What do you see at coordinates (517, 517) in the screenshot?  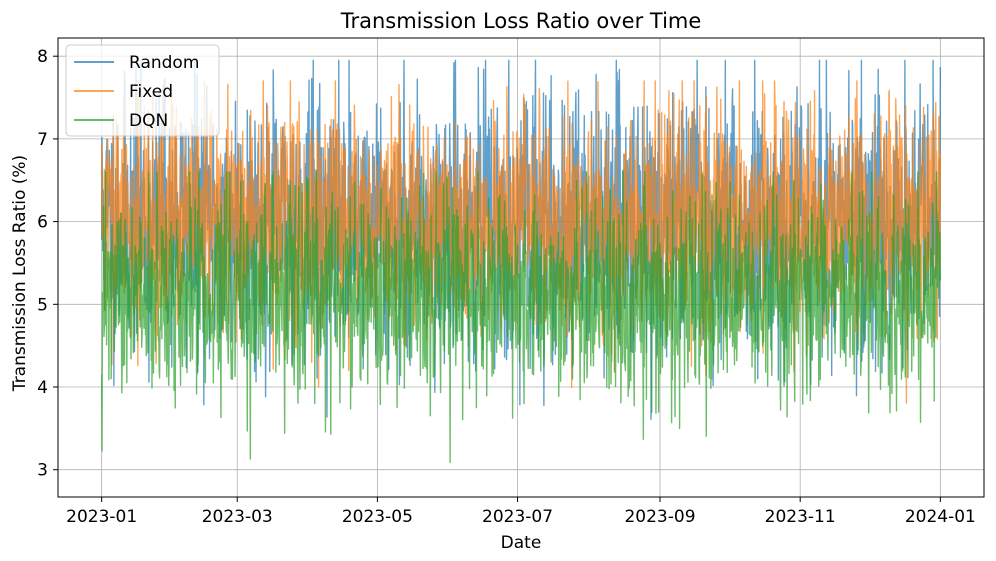 I see `x-tick-label: 2023-07` at bounding box center [517, 517].